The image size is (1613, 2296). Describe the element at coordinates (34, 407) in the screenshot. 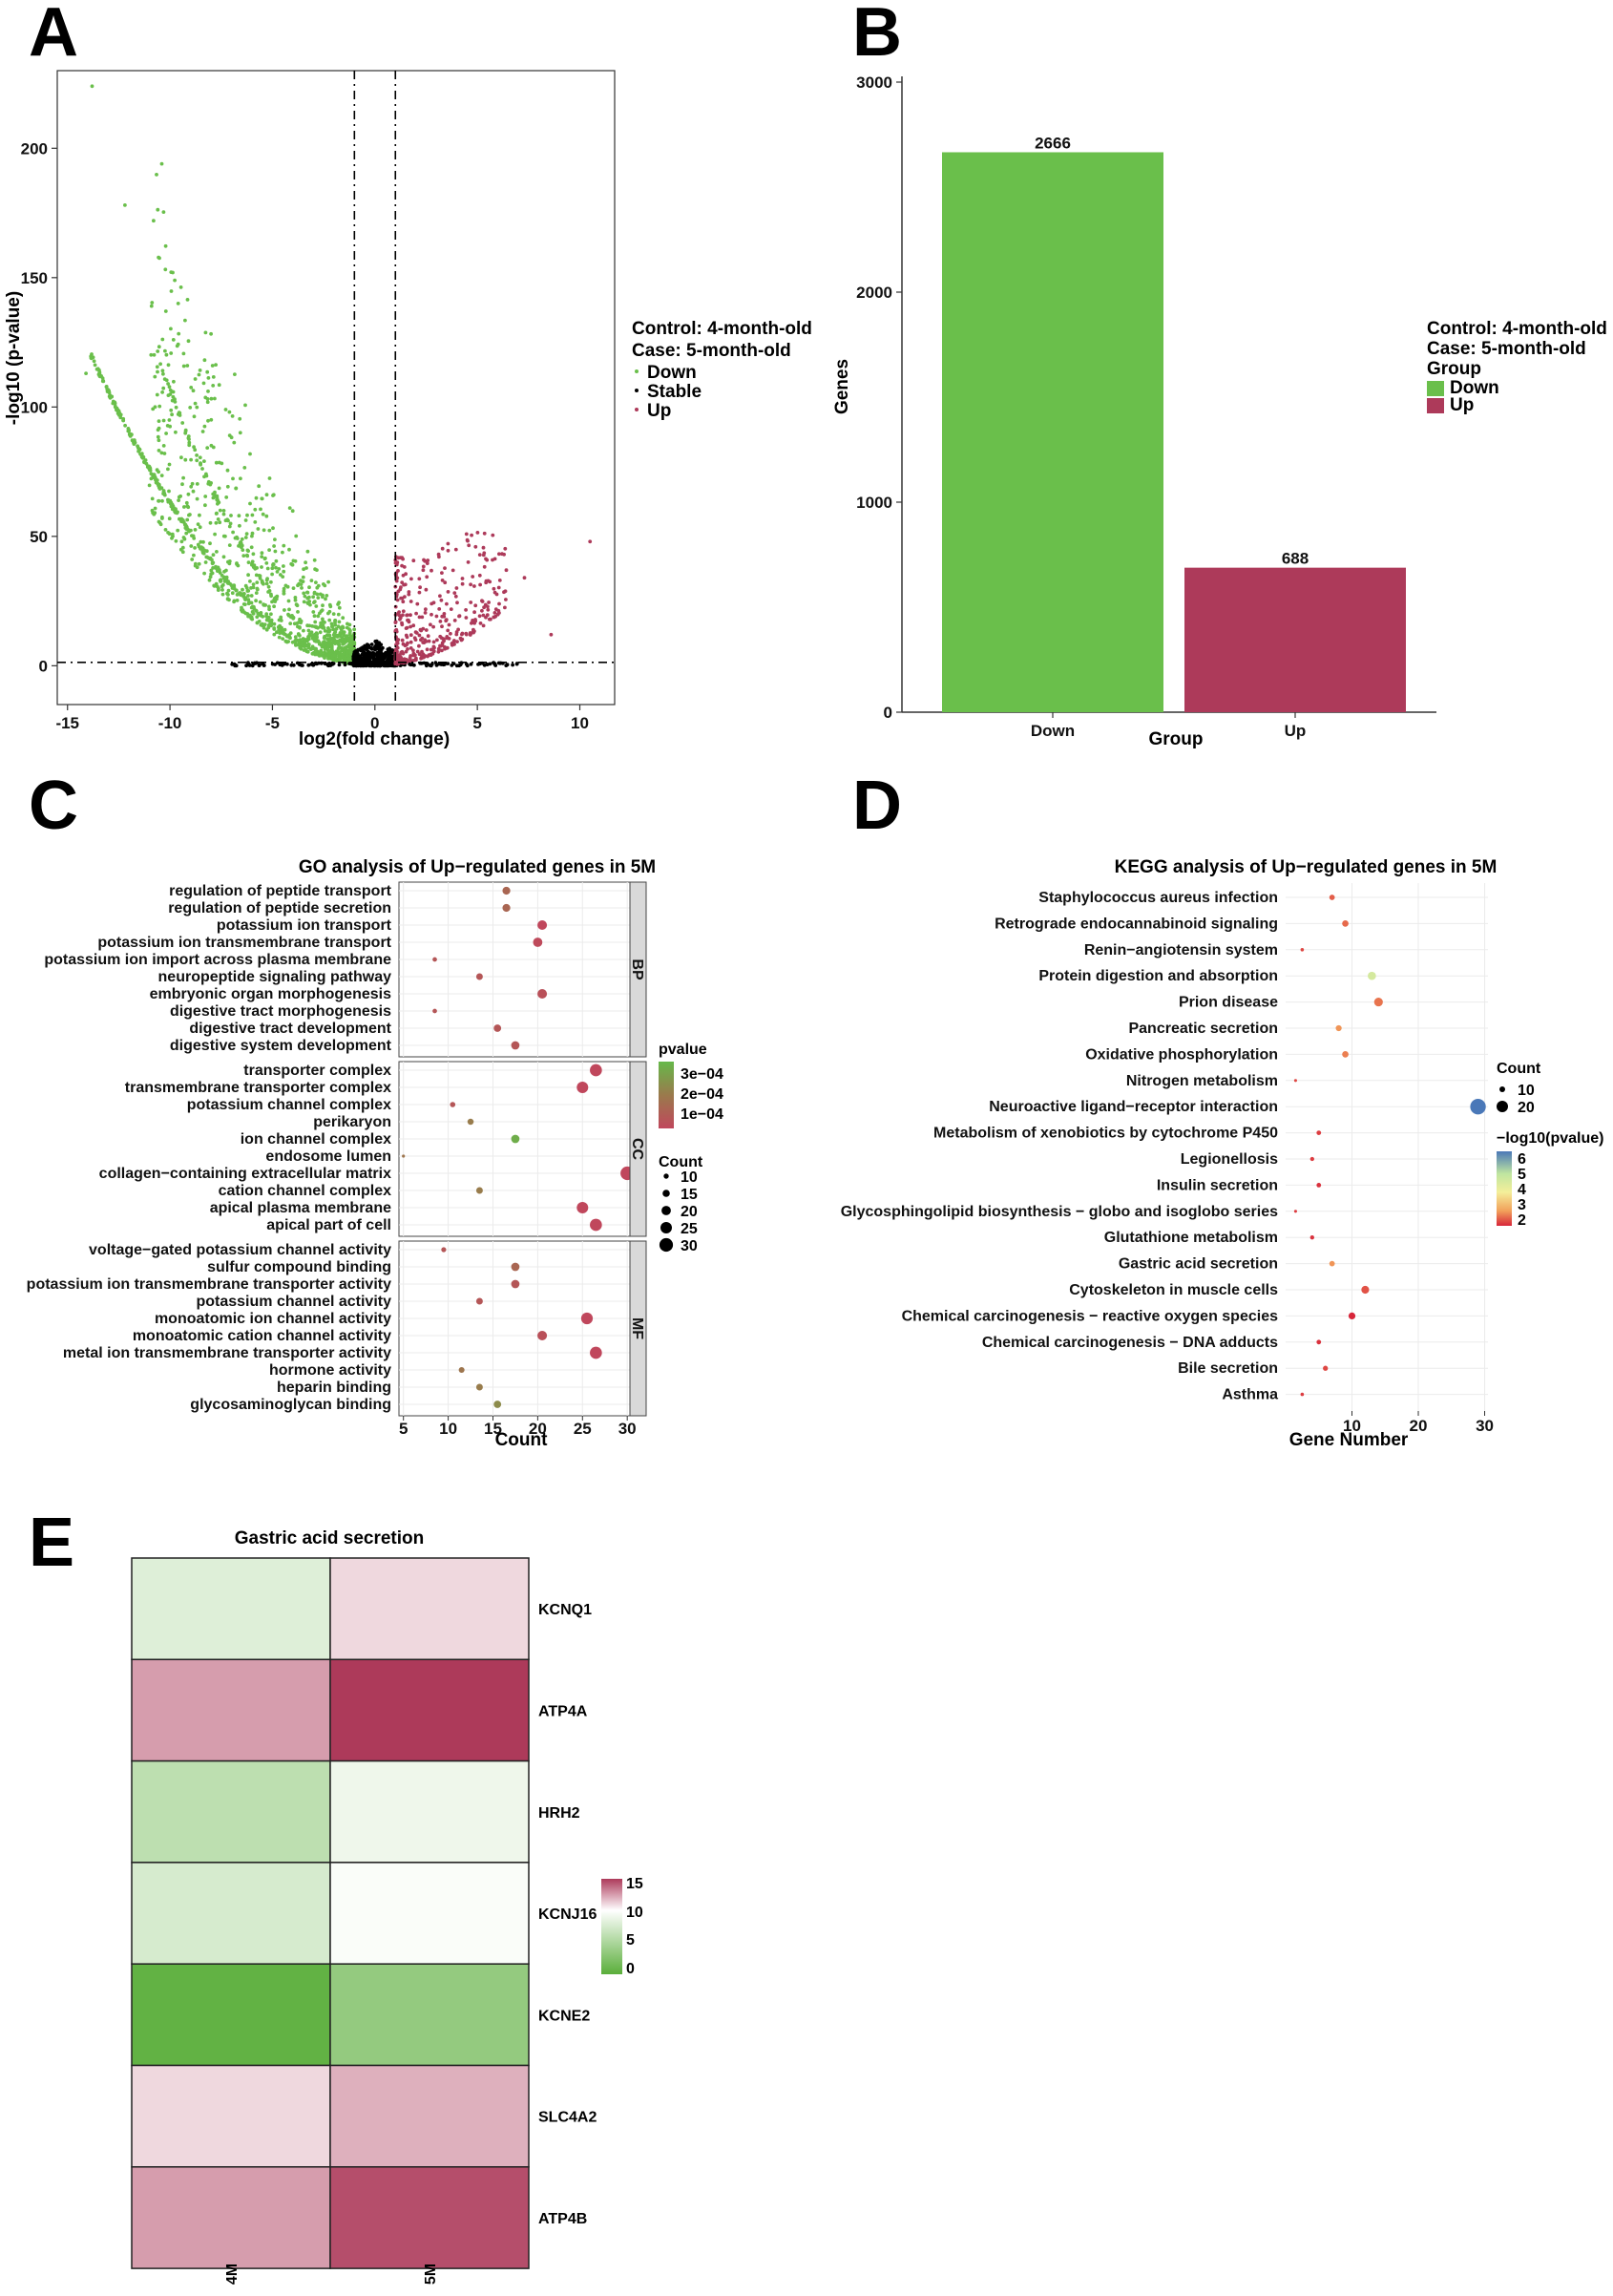

I see `volcano-y-tick-label: 100` at that location.